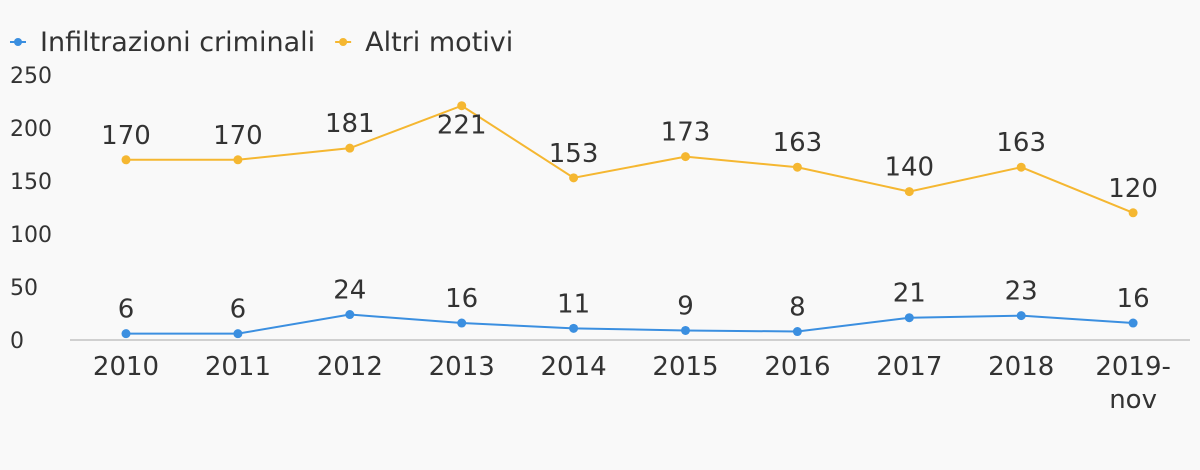 This screenshot has width=1200, height=470. I want to click on y-tick-label: 100, so click(31, 235).